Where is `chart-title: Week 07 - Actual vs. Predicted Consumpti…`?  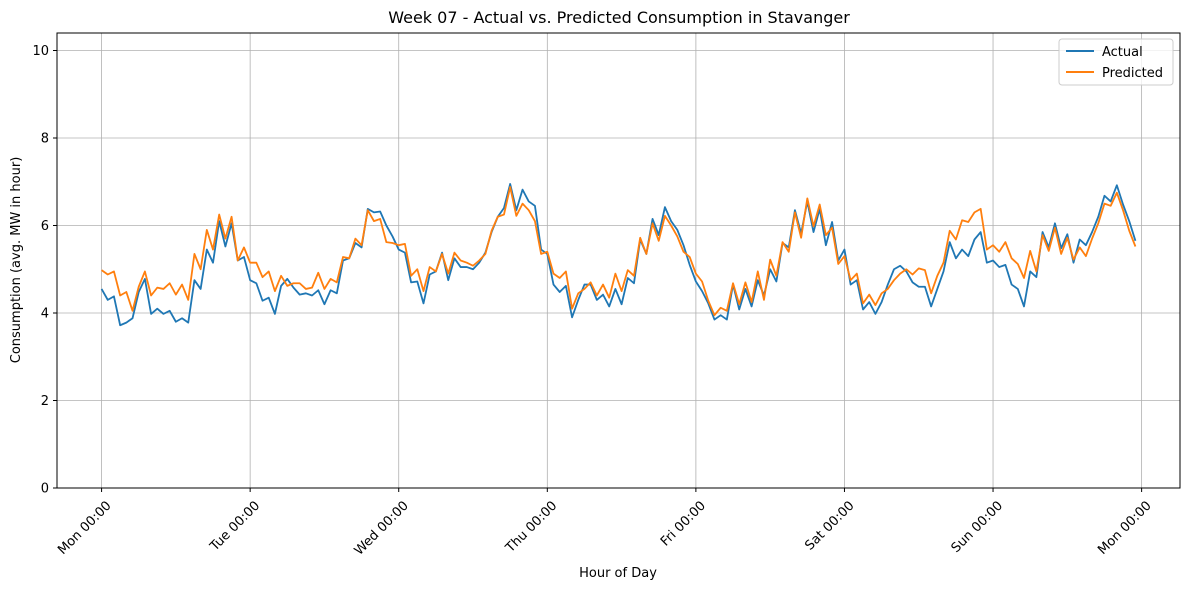 chart-title: Week 07 - Actual vs. Predicted Consumpti… is located at coordinates (619, 17).